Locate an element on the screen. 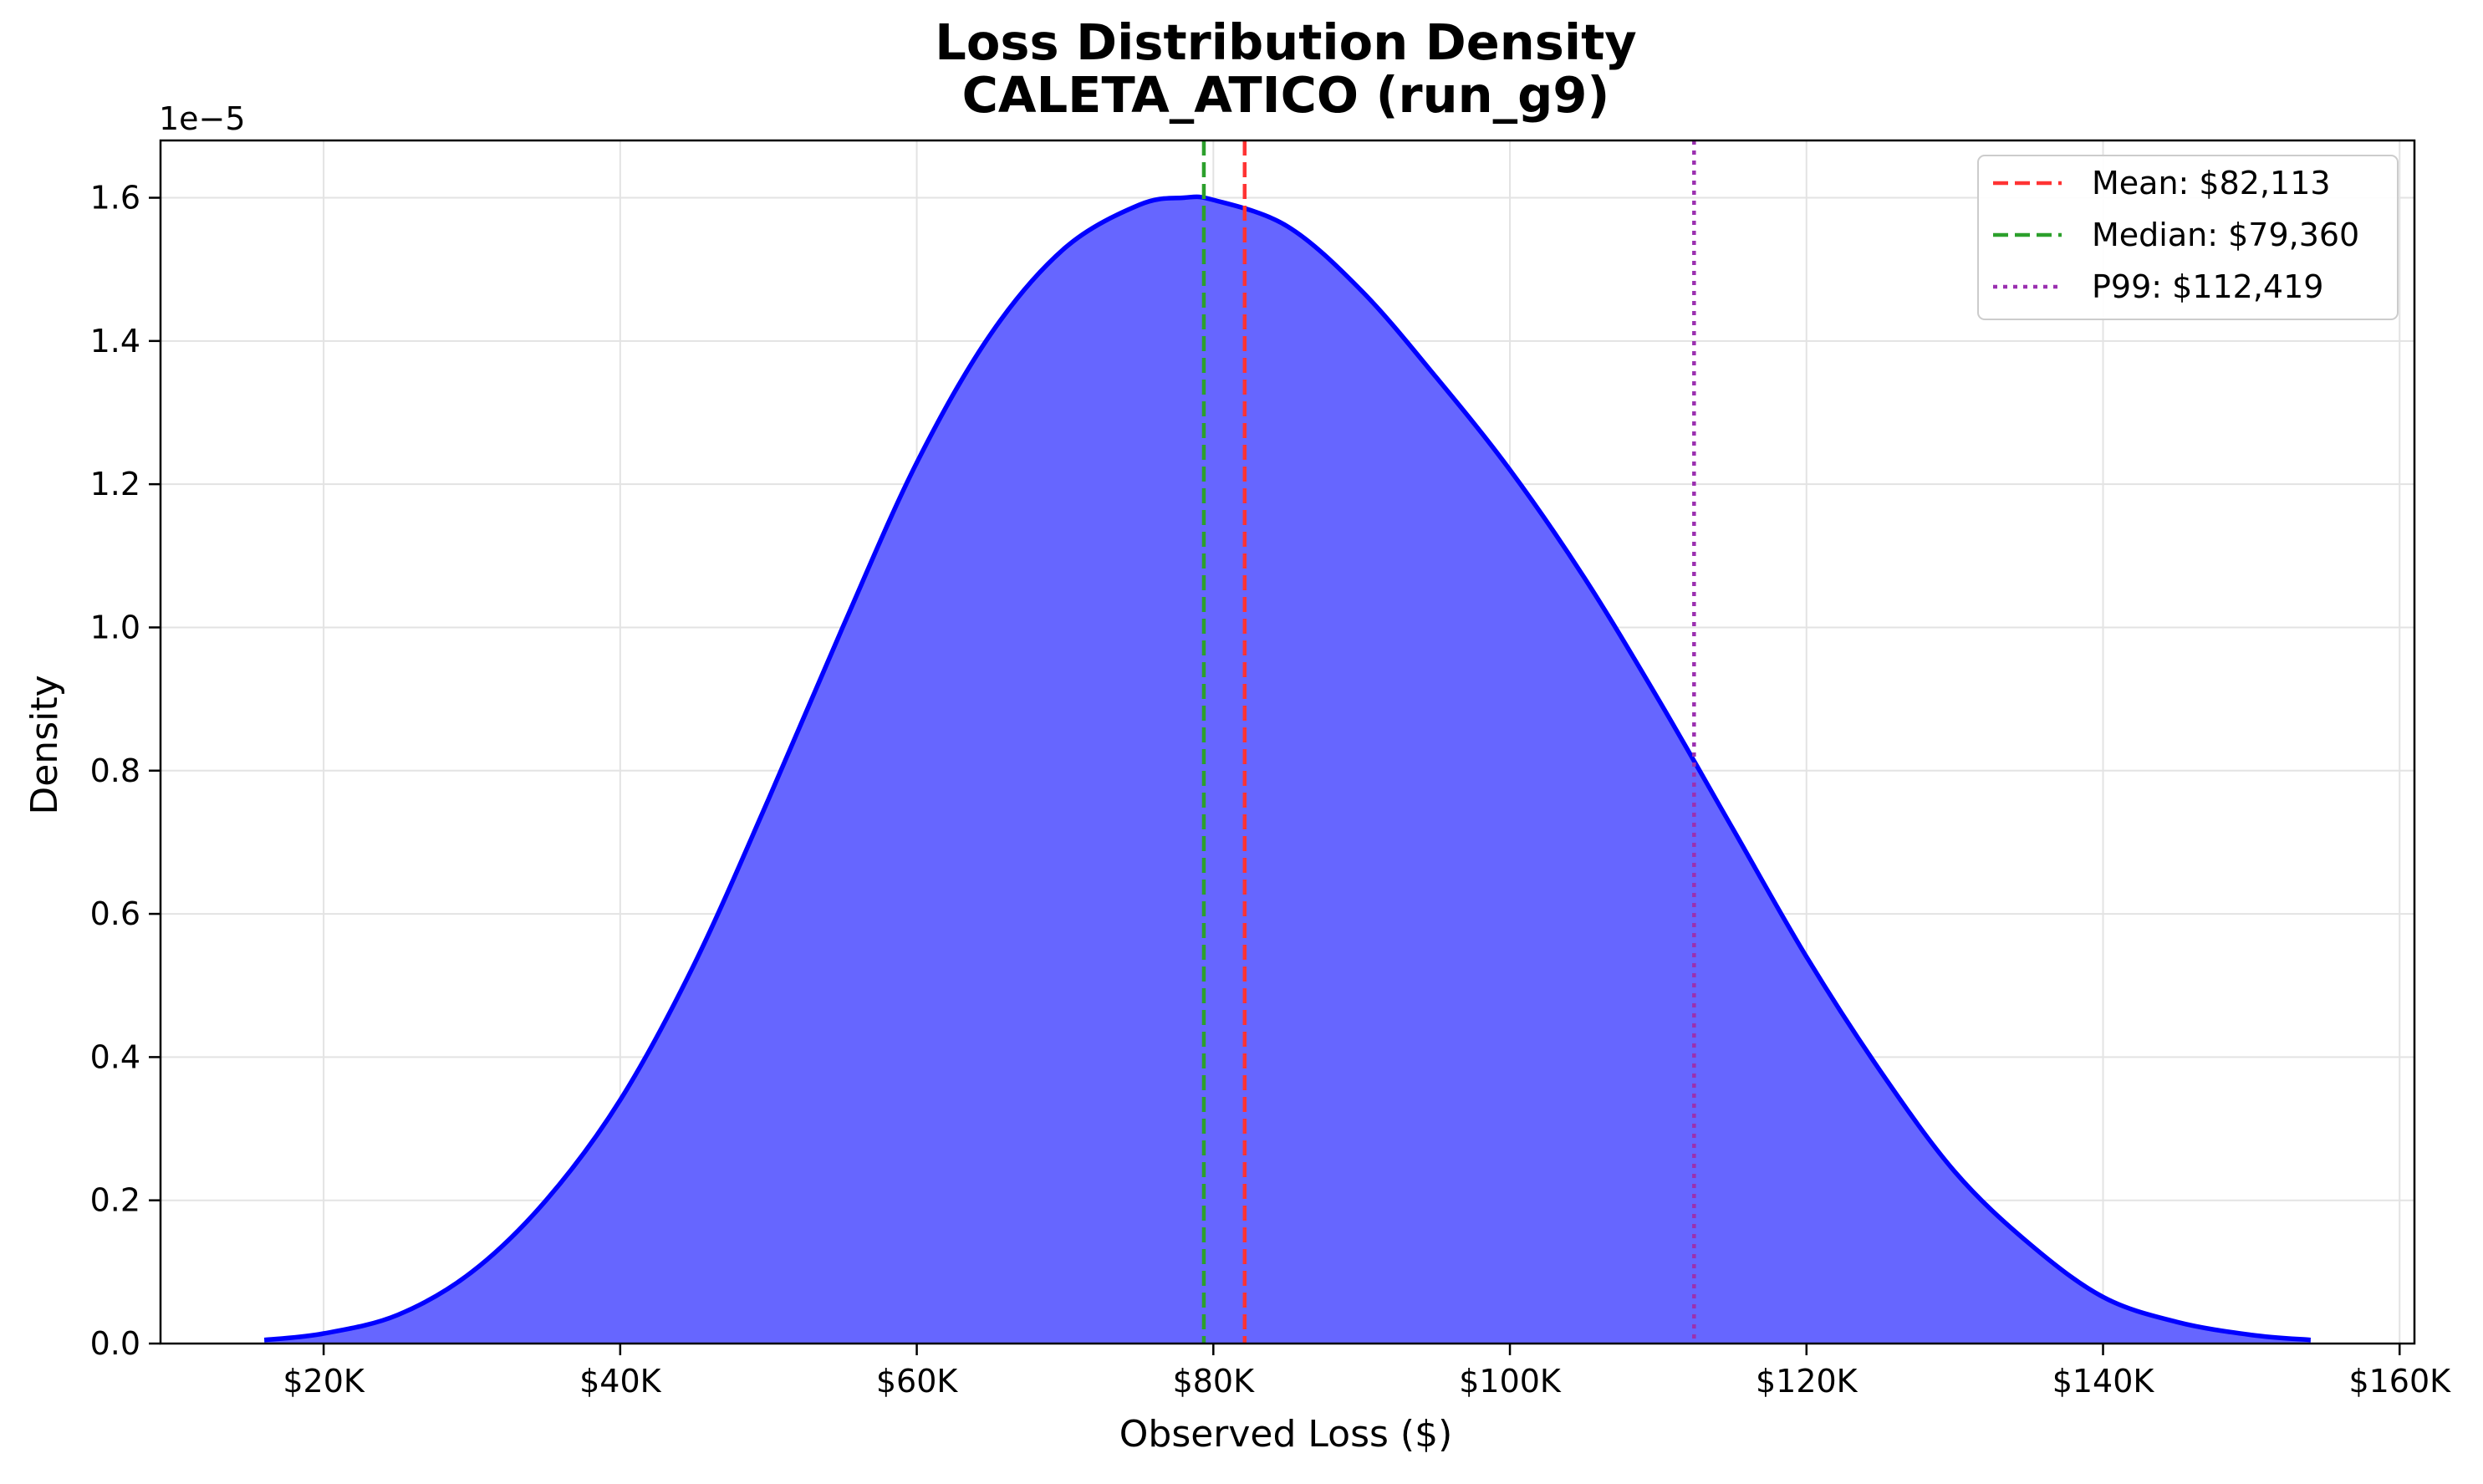 The image size is (2483, 1484). legend-label: Mean: $82,113 is located at coordinates (2211, 183).